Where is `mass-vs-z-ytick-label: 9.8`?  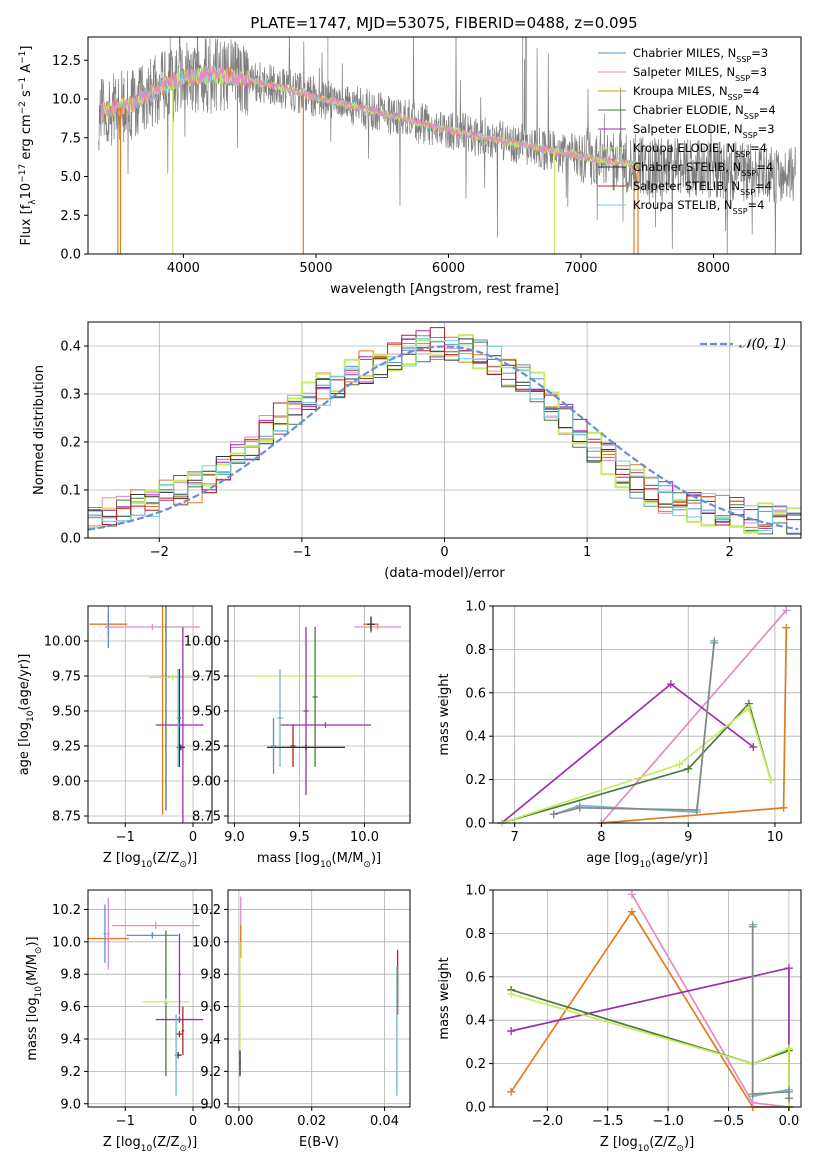
mass-vs-z-ytick-label: 9.8 is located at coordinates (70, 975).